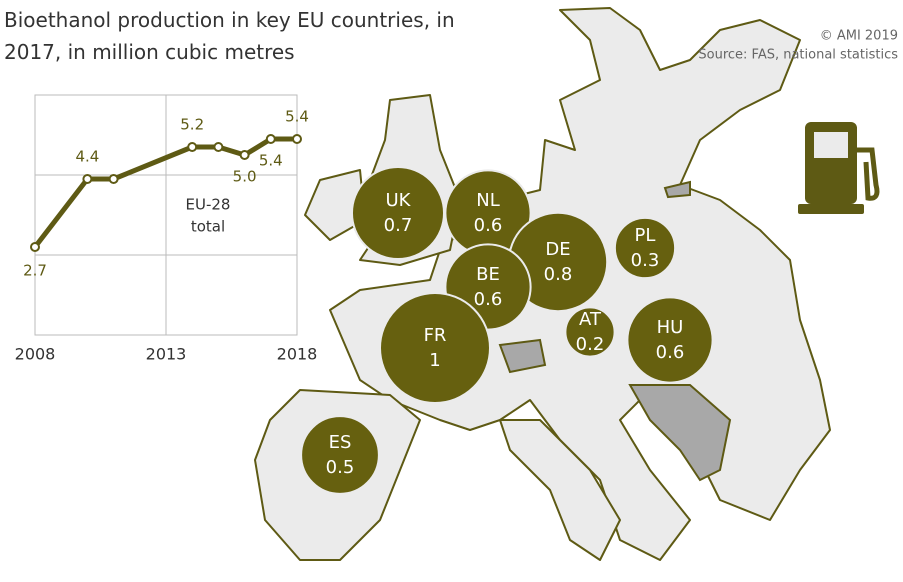 The height and width of the screenshot is (582, 903). Describe the element at coordinates (488, 274) in the screenshot. I see `country-label: BE` at that location.